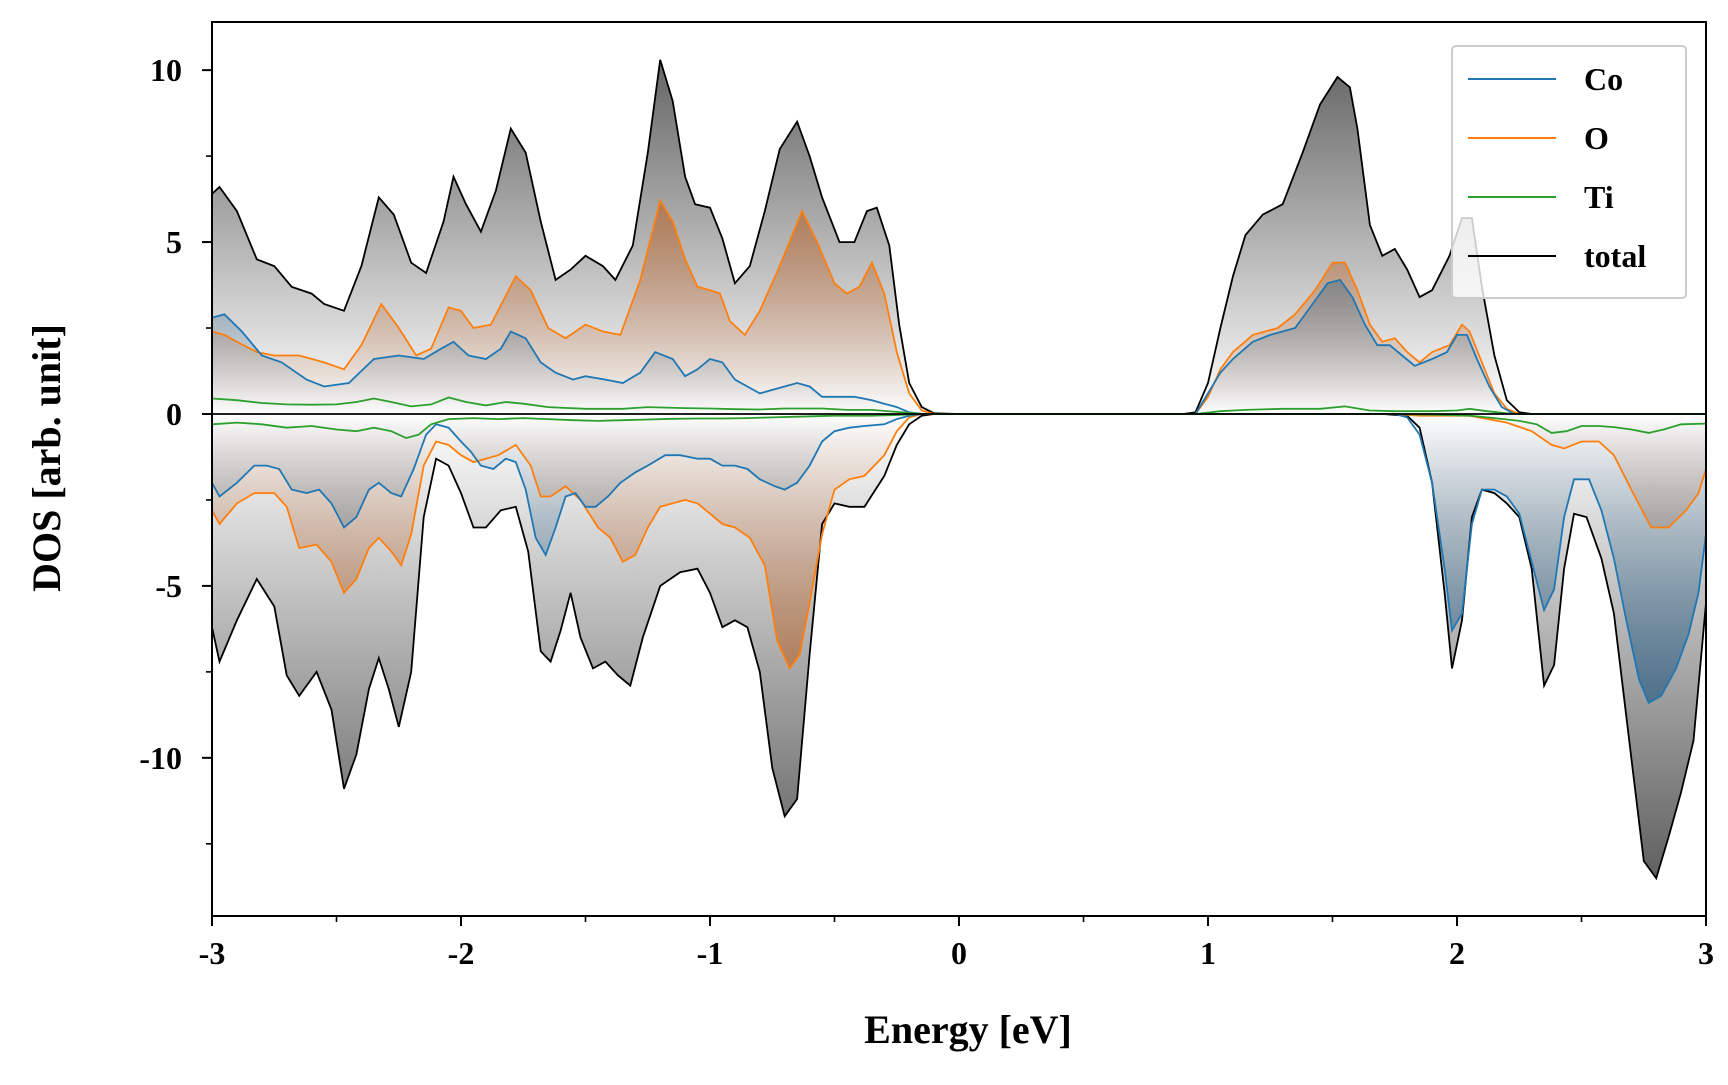 The image size is (1728, 1085). What do you see at coordinates (174, 414) in the screenshot?
I see `y-tick-label: 0` at bounding box center [174, 414].